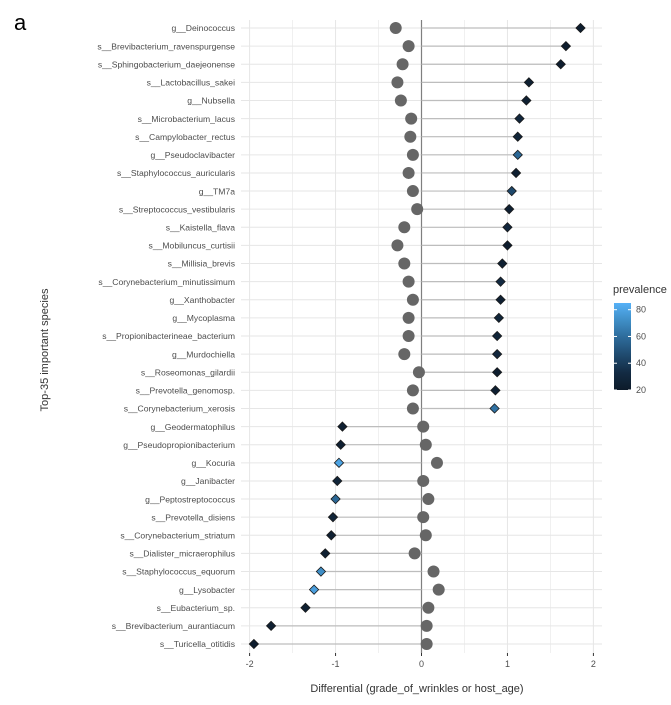 This screenshot has height=705, width=671. What do you see at coordinates (166, 46) in the screenshot?
I see `species-label: s__Brevibacterium_ravenspurgense` at bounding box center [166, 46].